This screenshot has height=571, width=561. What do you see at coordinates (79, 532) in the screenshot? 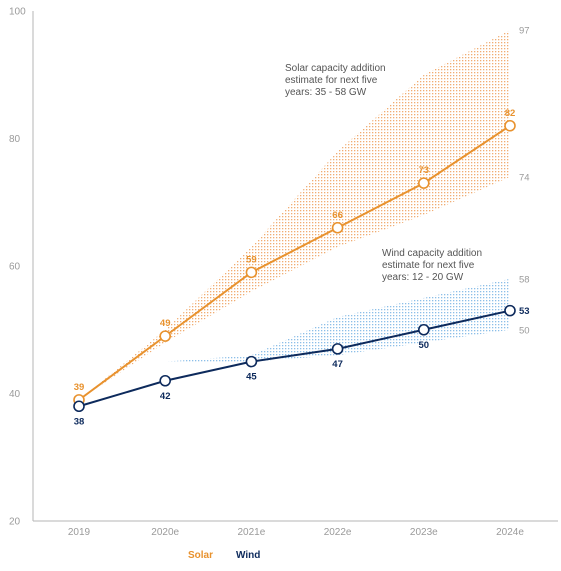
I see `x-tick-label: 2019` at bounding box center [79, 532].